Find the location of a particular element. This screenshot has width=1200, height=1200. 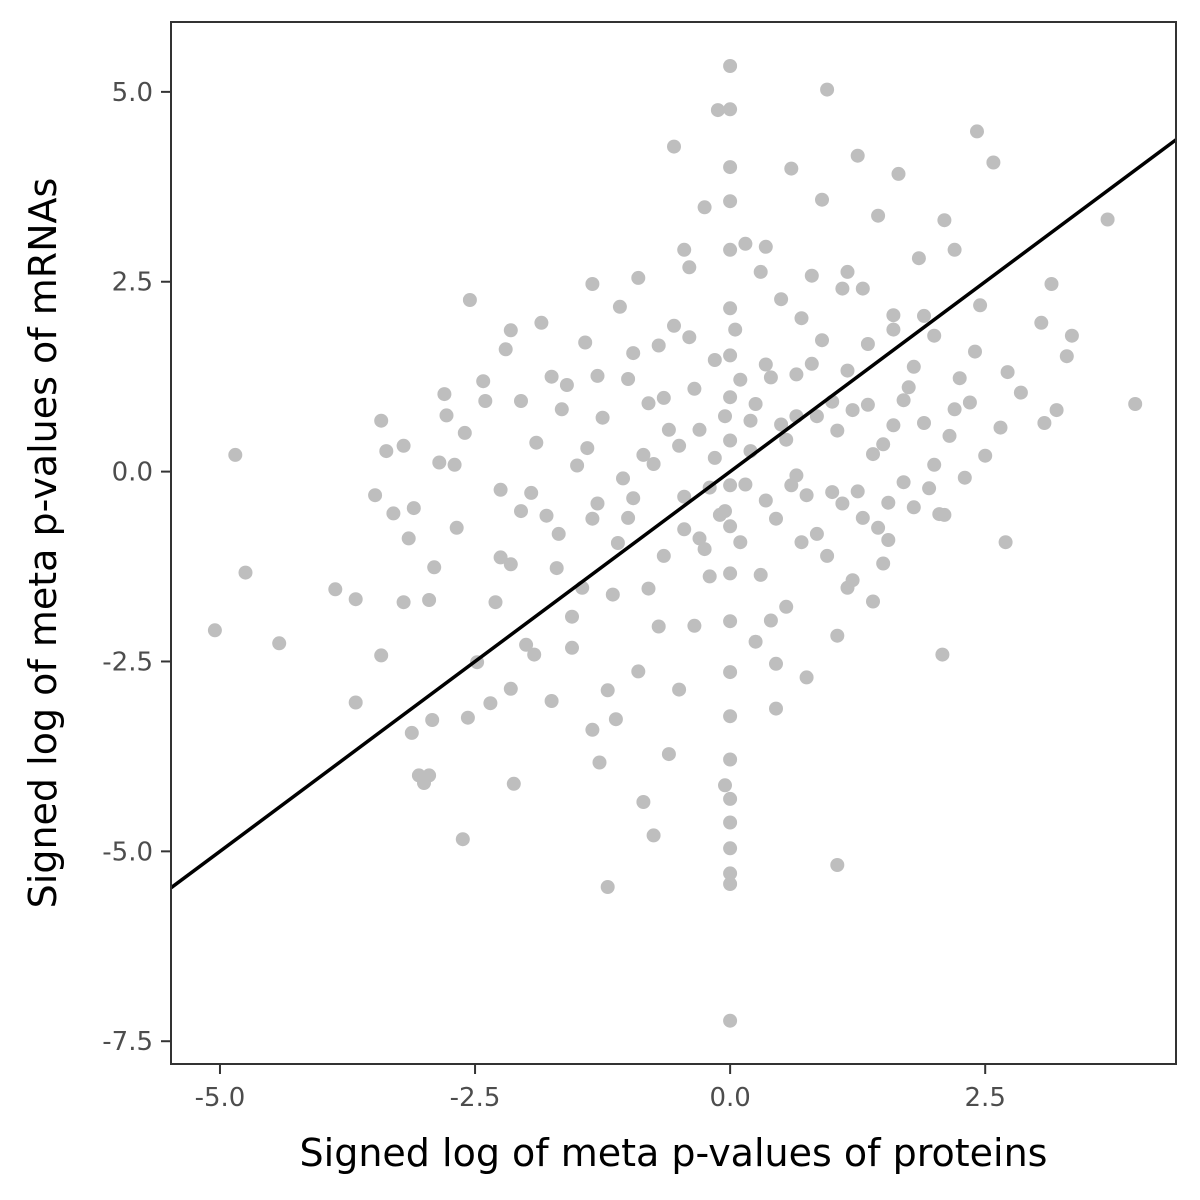

y-tick-label: -2.5 is located at coordinates (127, 662).